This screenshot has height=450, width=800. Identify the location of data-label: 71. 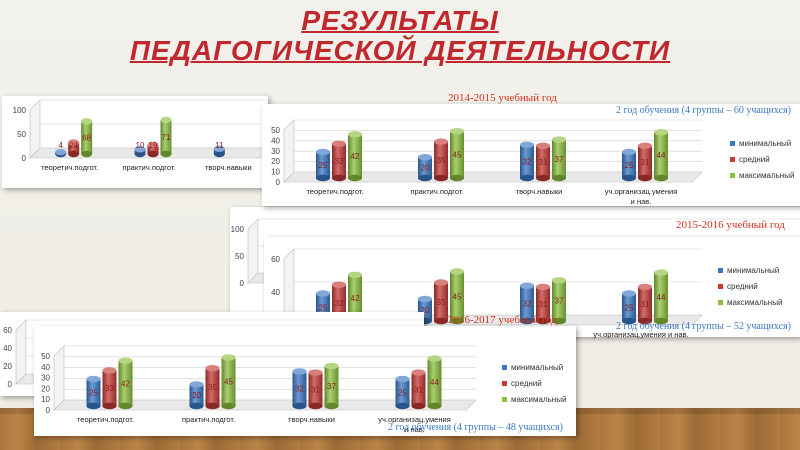
(166, 137).